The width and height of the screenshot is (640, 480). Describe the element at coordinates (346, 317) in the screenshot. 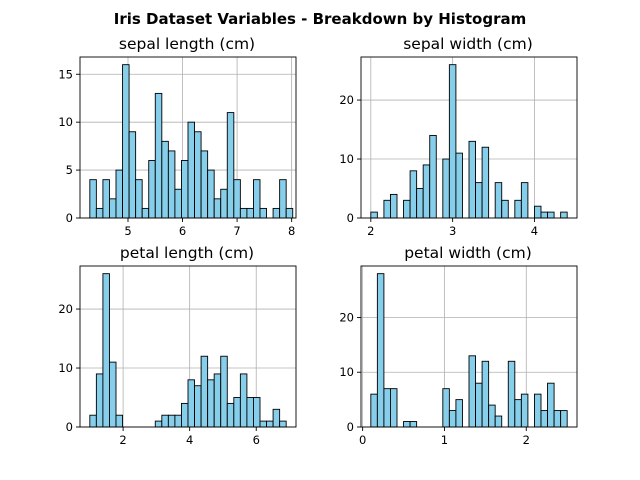

I see `petal-width-y-tick-label: 20` at that location.